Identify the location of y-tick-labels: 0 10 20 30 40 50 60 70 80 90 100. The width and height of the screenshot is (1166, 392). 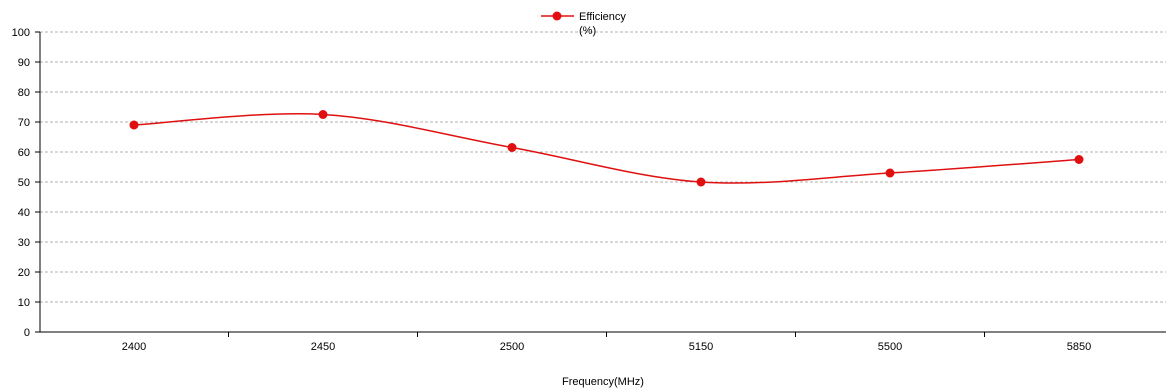
(26, 183).